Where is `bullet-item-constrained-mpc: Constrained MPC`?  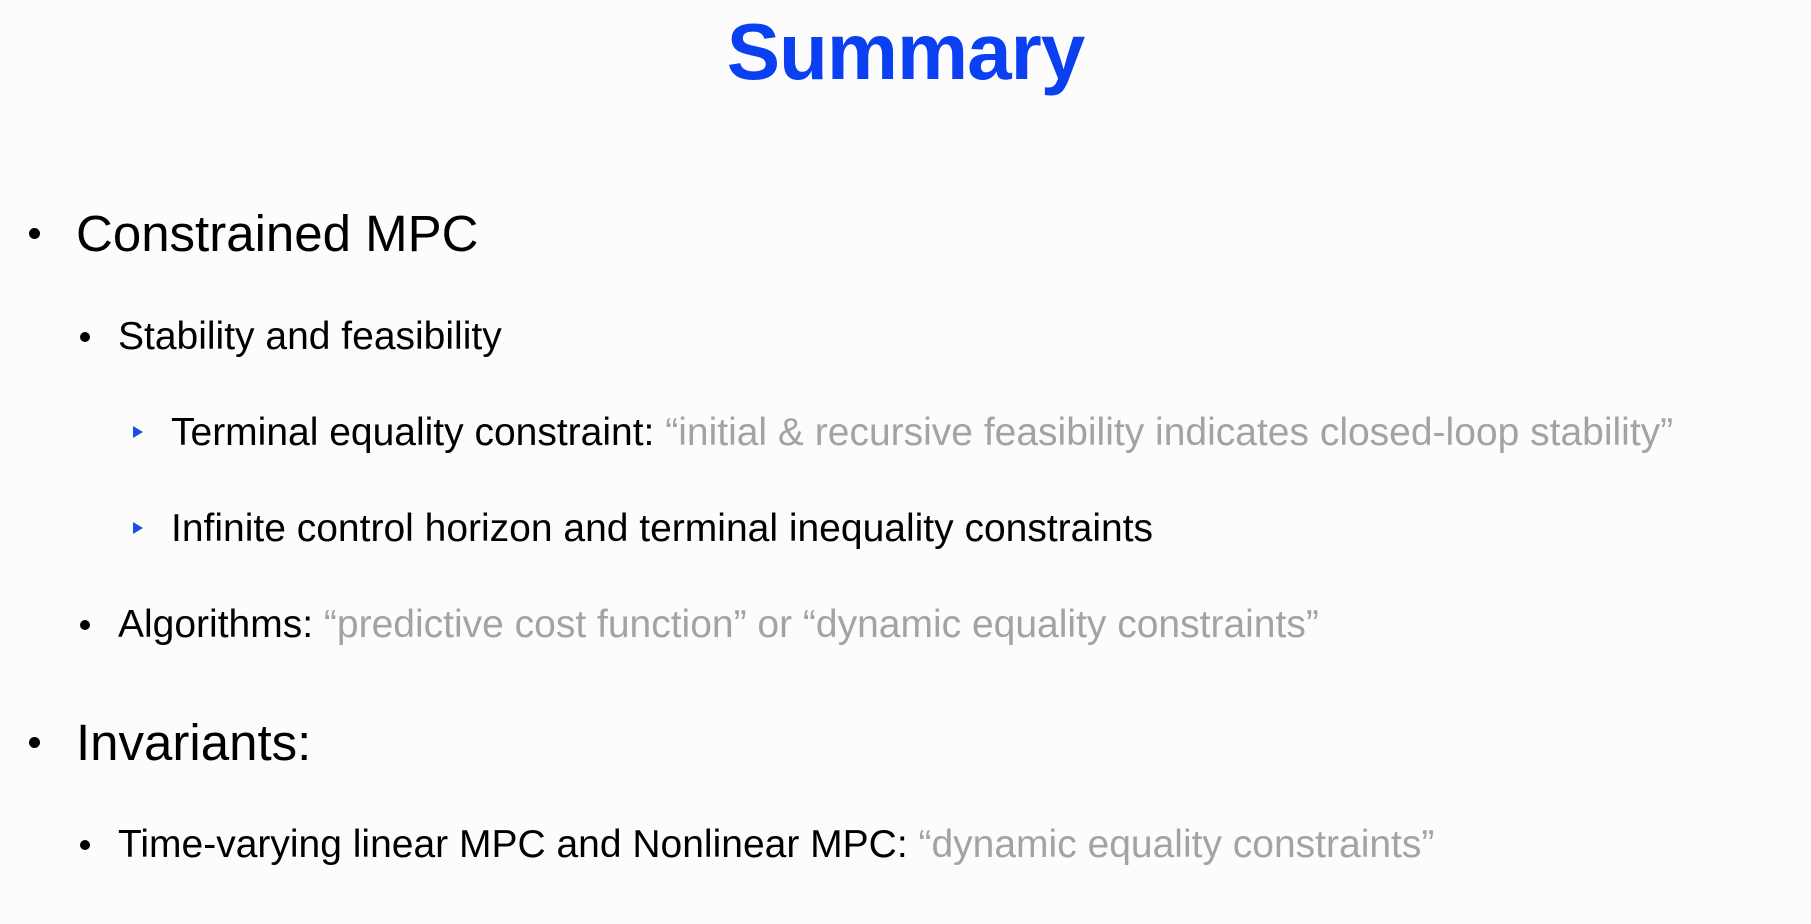 bullet-item-constrained-mpc: Constrained MPC is located at coordinates (277, 234).